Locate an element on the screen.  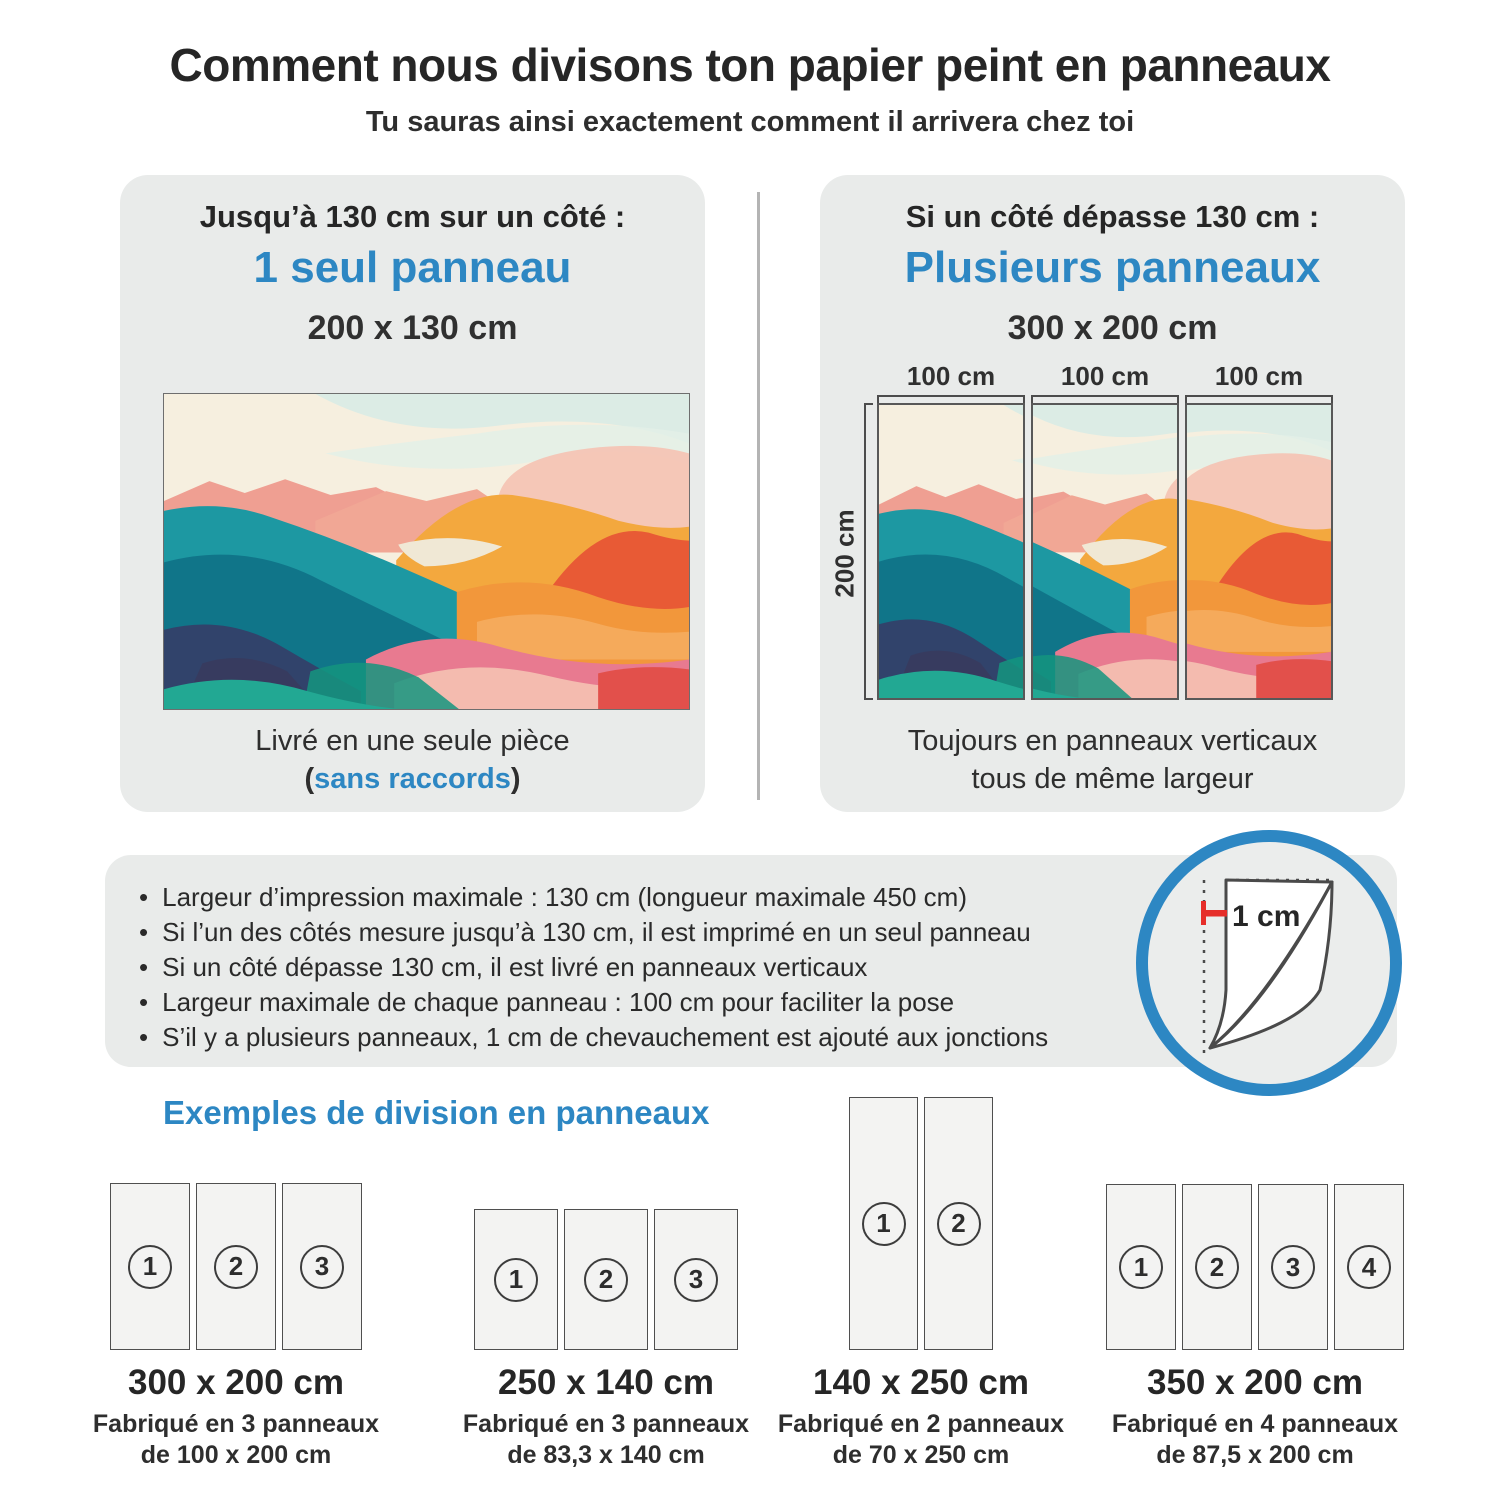
example-panel: 4 is located at coordinates (1369, 1267).